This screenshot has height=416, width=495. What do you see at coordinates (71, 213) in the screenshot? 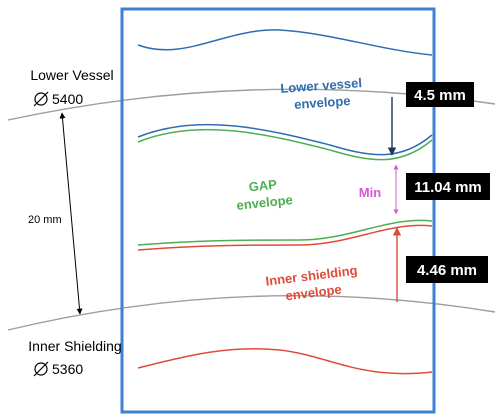
I see `gap-20mm-arrow` at bounding box center [71, 213].